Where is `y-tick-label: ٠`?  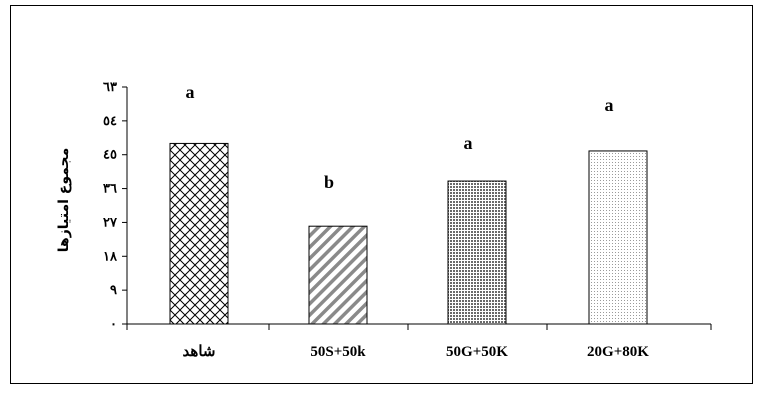
y-tick-label: ٠ is located at coordinates (113, 323).